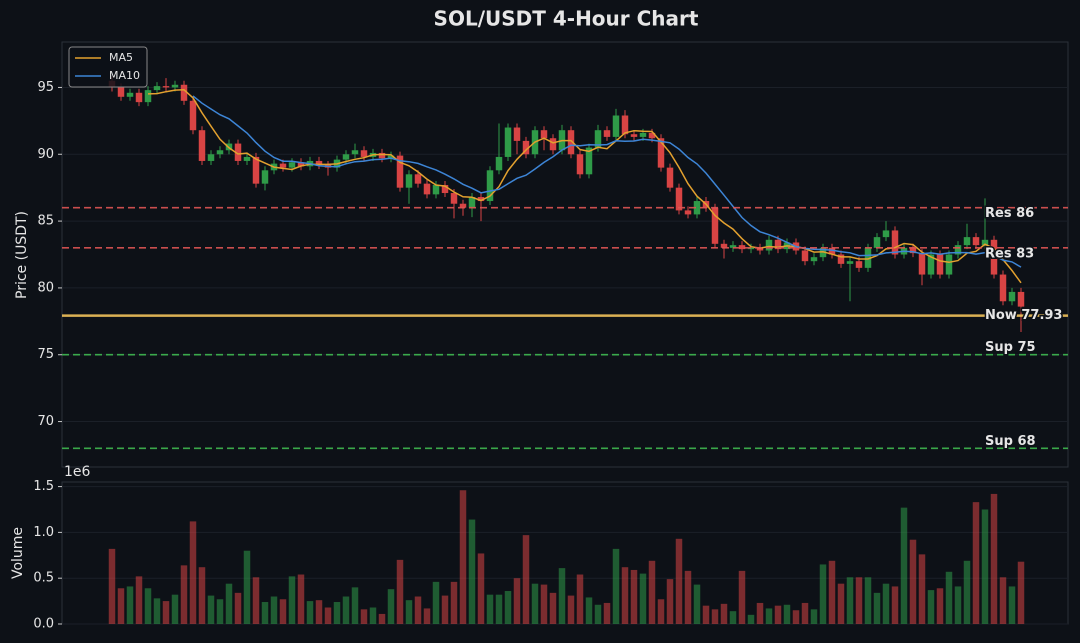 The height and width of the screenshot is (643, 1080). What do you see at coordinates (108, 67) in the screenshot?
I see `legend-box` at bounding box center [108, 67].